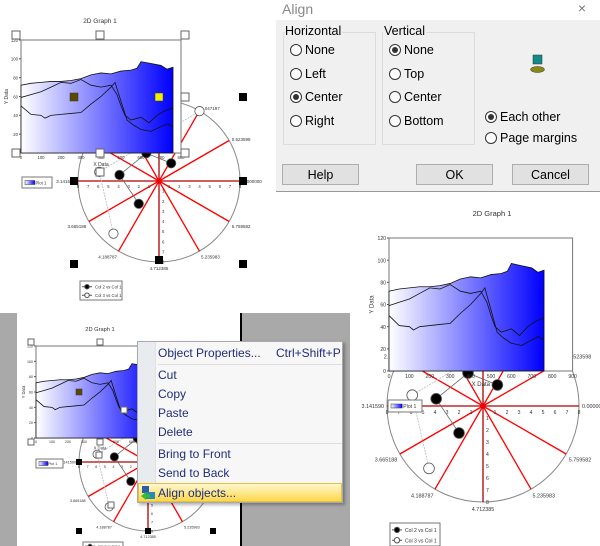 The width and height of the screenshot is (600, 546). Describe the element at coordinates (581, 8) in the screenshot. I see `close-icon: ×` at that location.